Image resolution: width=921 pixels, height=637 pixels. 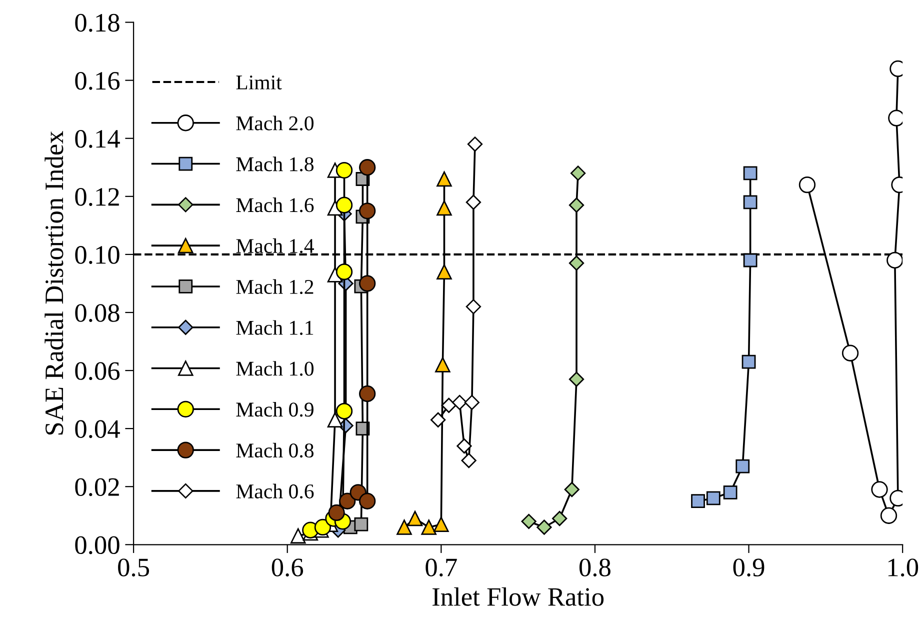 What do you see at coordinates (748, 567) in the screenshot?
I see `x-tick-label: 0.9` at bounding box center [748, 567].